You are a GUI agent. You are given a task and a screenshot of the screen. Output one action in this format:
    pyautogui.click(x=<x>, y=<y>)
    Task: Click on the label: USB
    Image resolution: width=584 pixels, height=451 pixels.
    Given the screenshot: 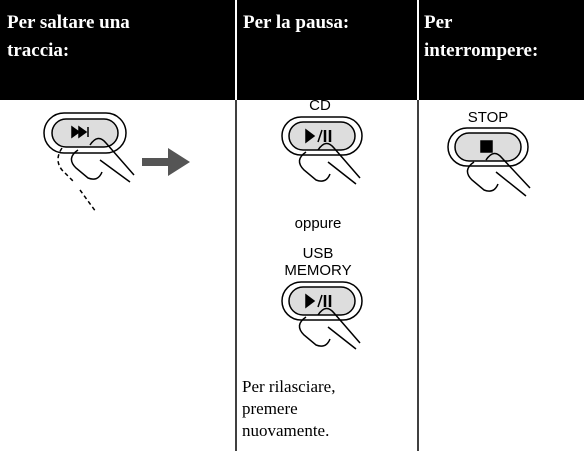 What is the action you would take?
    pyautogui.click(x=318, y=253)
    